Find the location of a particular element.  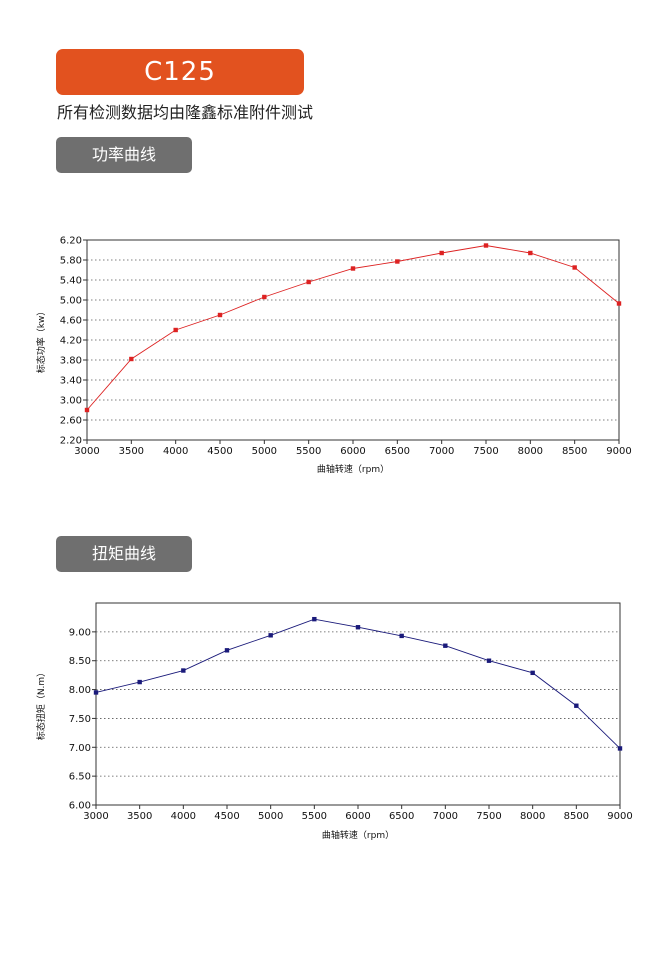

y-tick-label: 2.60 is located at coordinates (71, 421).